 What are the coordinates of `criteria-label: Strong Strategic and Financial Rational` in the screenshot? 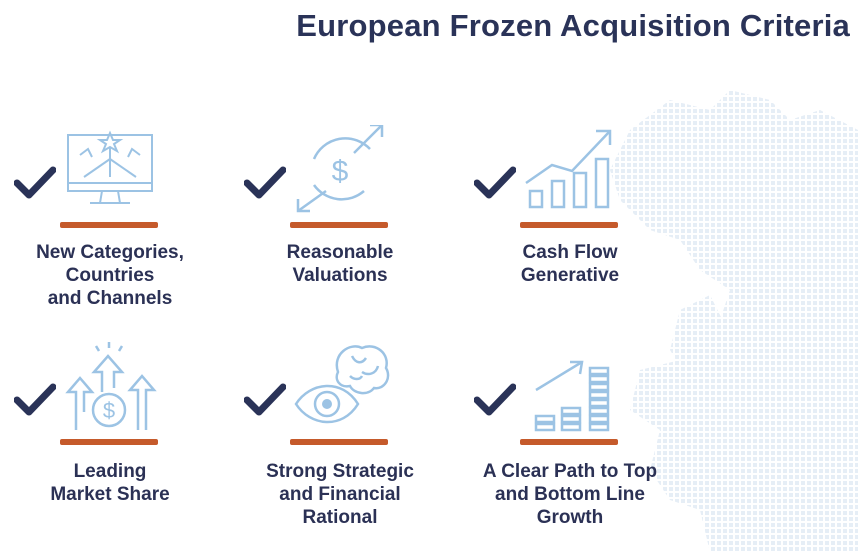 It's located at (340, 494).